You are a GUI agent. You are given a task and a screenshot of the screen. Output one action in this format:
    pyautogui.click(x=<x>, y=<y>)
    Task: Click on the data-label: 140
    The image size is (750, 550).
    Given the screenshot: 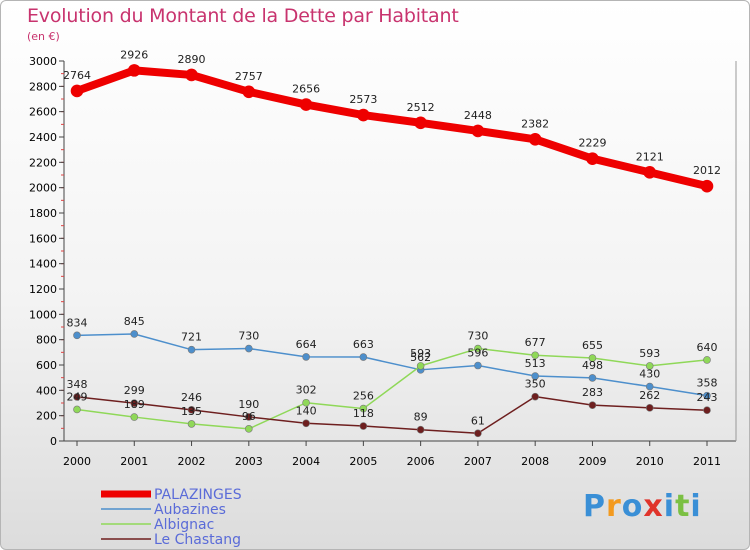 What is the action you would take?
    pyautogui.click(x=306, y=410)
    